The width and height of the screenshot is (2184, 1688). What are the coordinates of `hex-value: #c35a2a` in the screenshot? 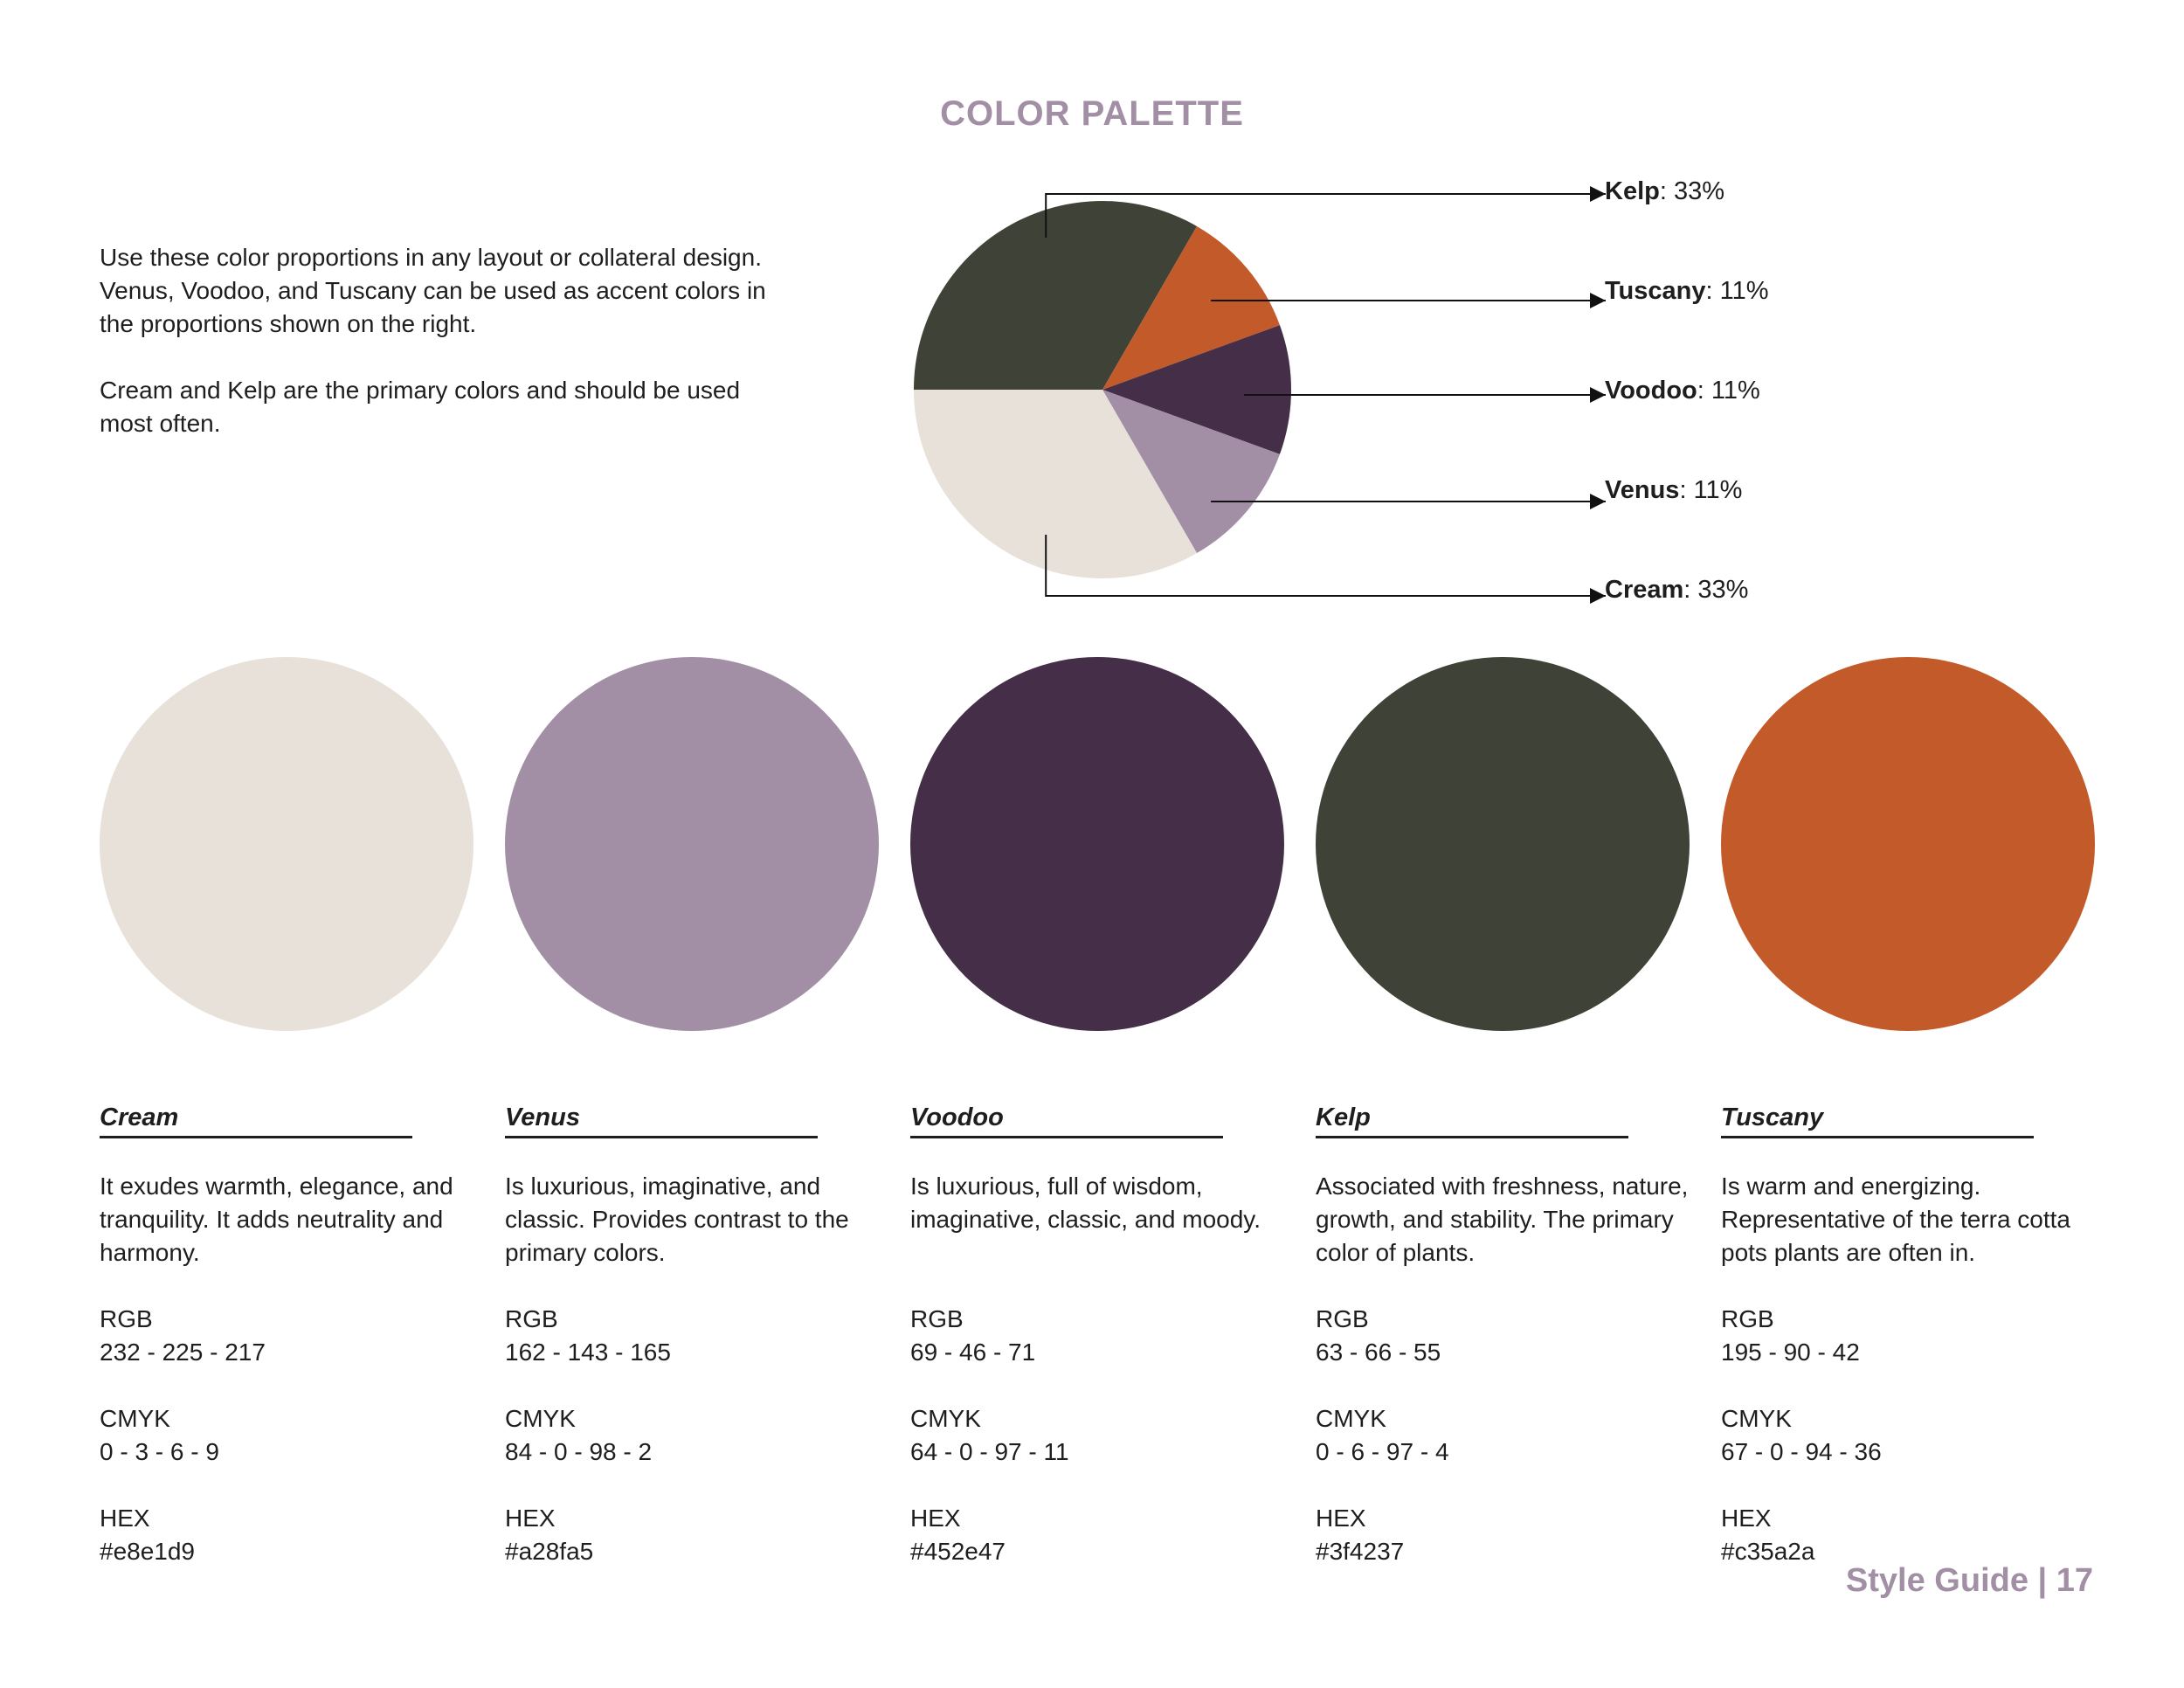 It's located at (1768, 1551).